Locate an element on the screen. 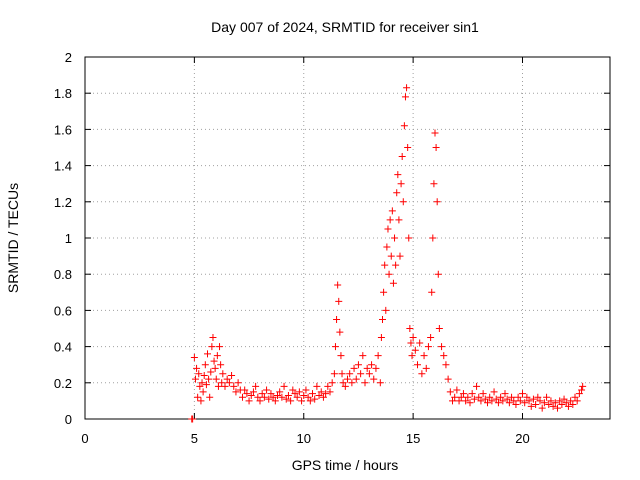  y-tick-label: 0.8 is located at coordinates (63, 274).